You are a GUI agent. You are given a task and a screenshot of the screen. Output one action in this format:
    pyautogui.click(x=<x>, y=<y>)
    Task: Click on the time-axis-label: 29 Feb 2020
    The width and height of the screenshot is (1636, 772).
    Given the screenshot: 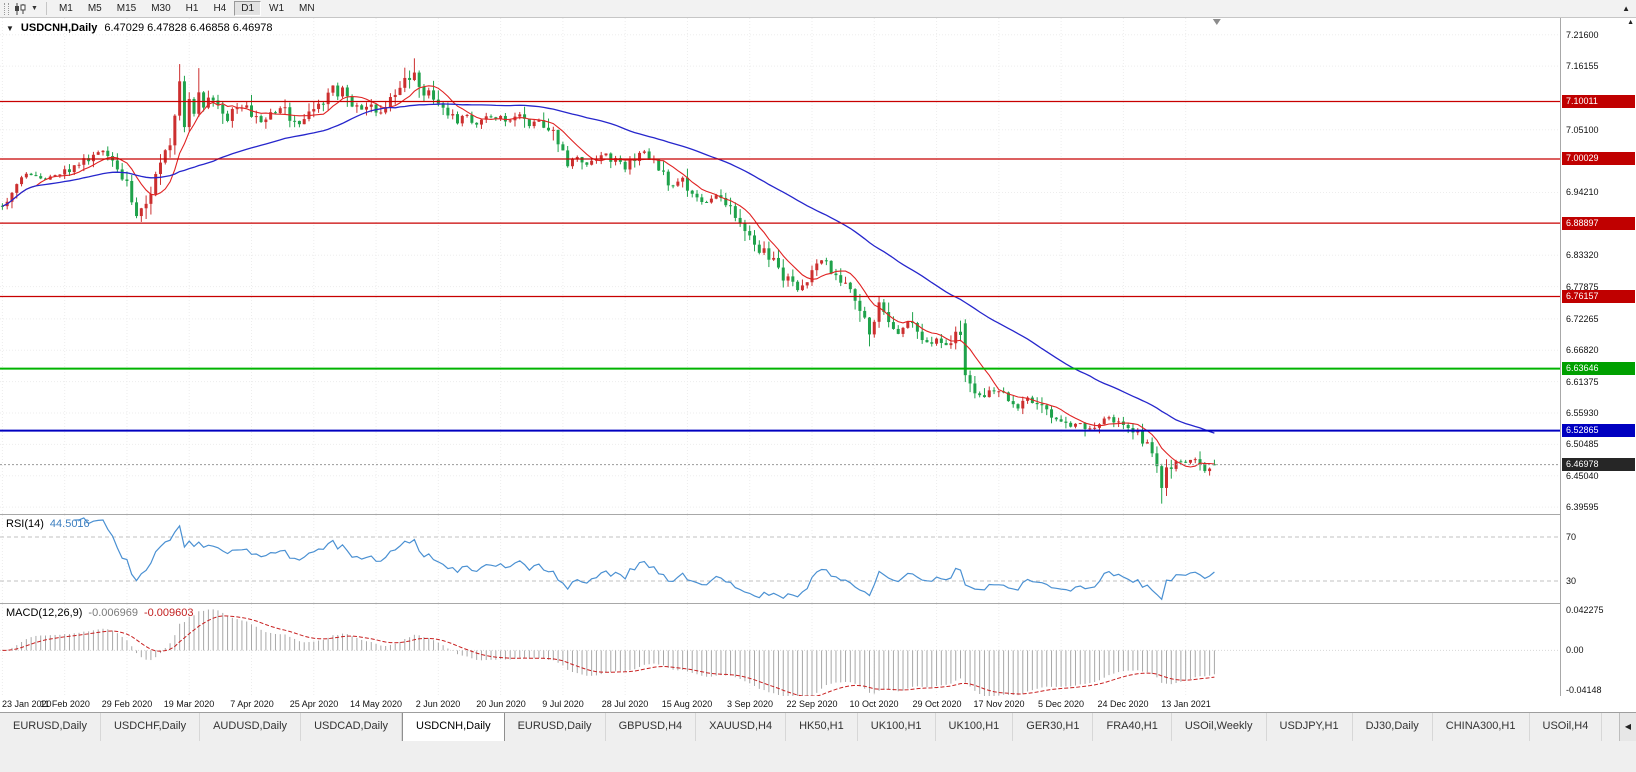 What is the action you would take?
    pyautogui.click(x=127, y=704)
    